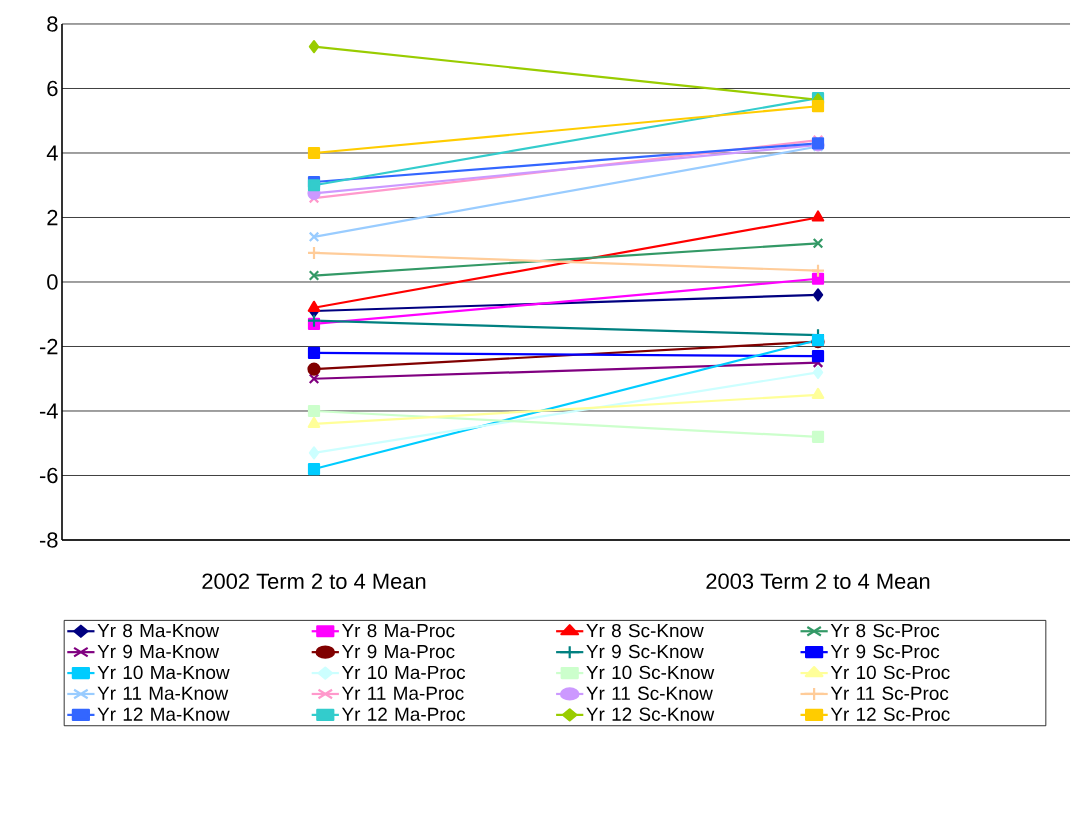 The image size is (1072, 814). What do you see at coordinates (650, 672) in the screenshot?
I see `legend-label: Yr 10 Sc-Know` at bounding box center [650, 672].